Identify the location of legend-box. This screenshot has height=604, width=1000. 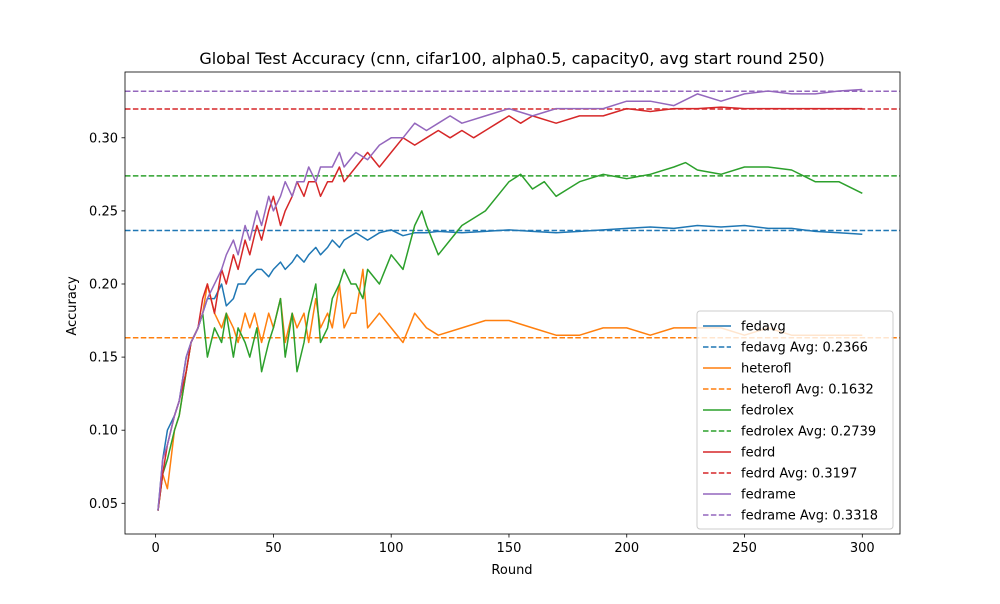
(795, 420).